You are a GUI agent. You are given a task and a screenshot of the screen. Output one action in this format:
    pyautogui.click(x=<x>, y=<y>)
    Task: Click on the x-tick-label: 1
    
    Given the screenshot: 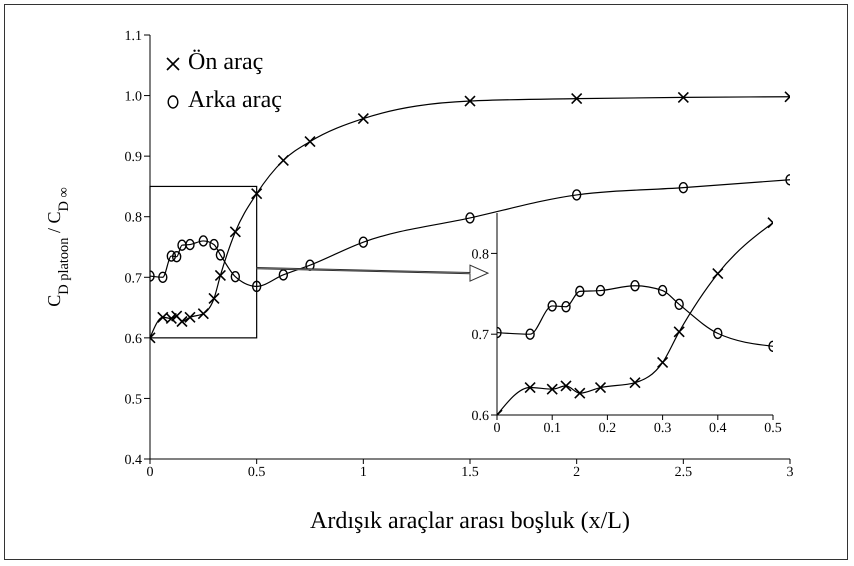 What is the action you would take?
    pyautogui.click(x=363, y=472)
    